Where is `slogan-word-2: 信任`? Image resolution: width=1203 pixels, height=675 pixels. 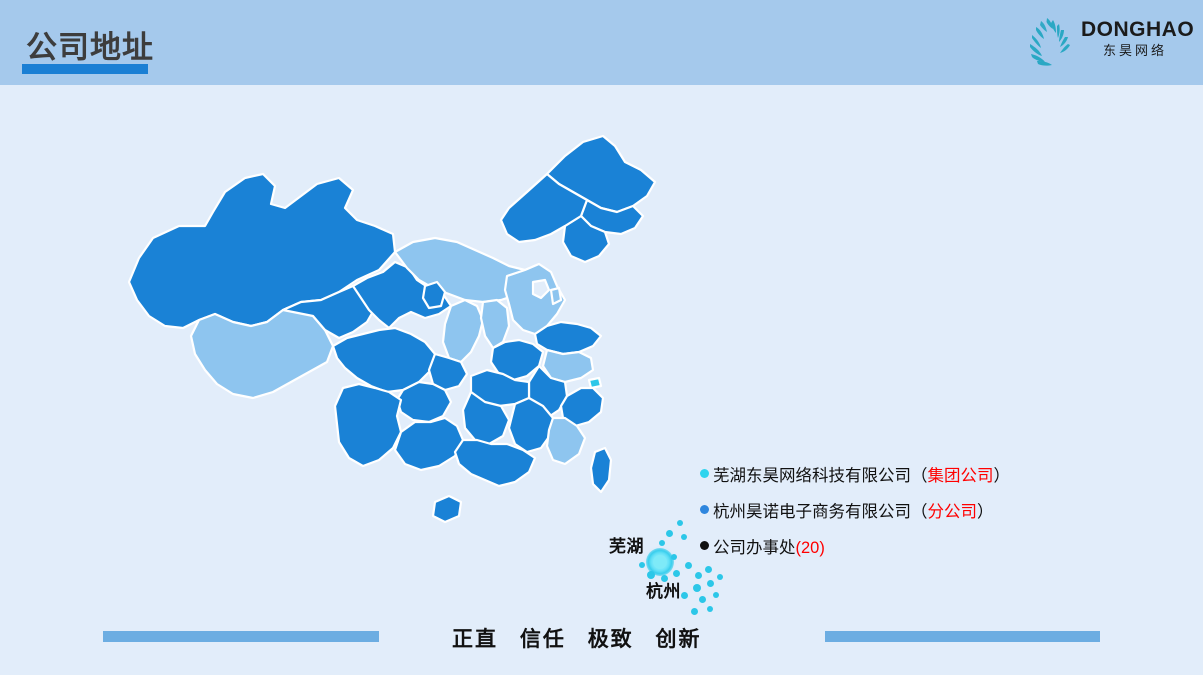 slogan-word-2: 信任 is located at coordinates (542, 639).